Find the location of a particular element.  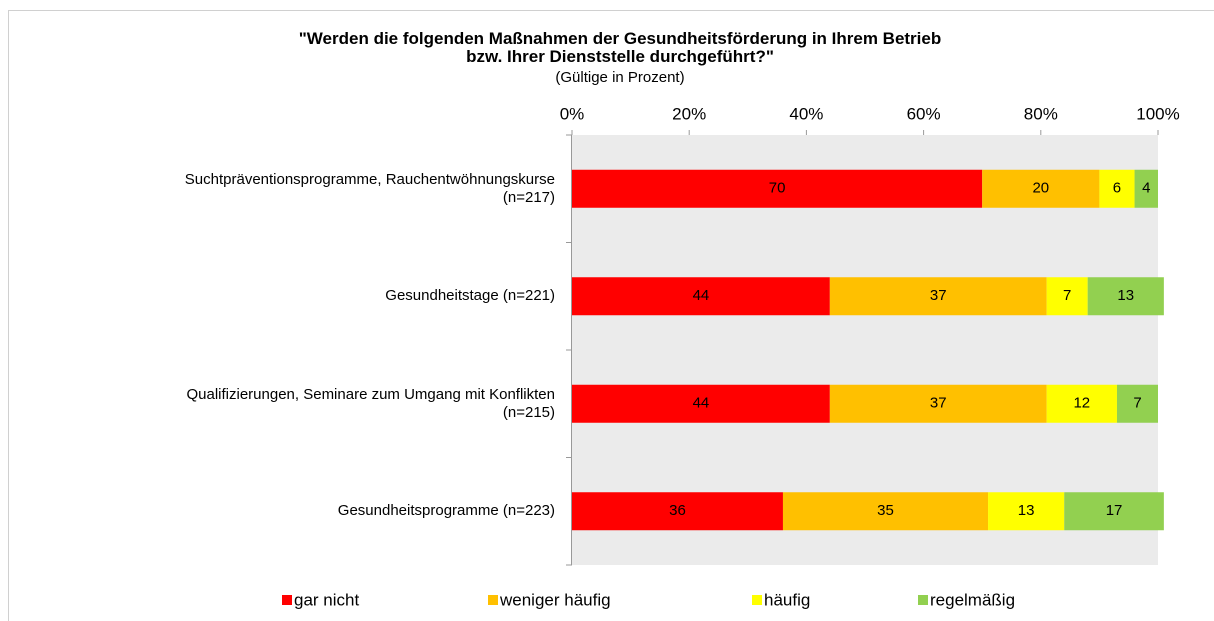

x-tick-label: 80% is located at coordinates (1041, 113).